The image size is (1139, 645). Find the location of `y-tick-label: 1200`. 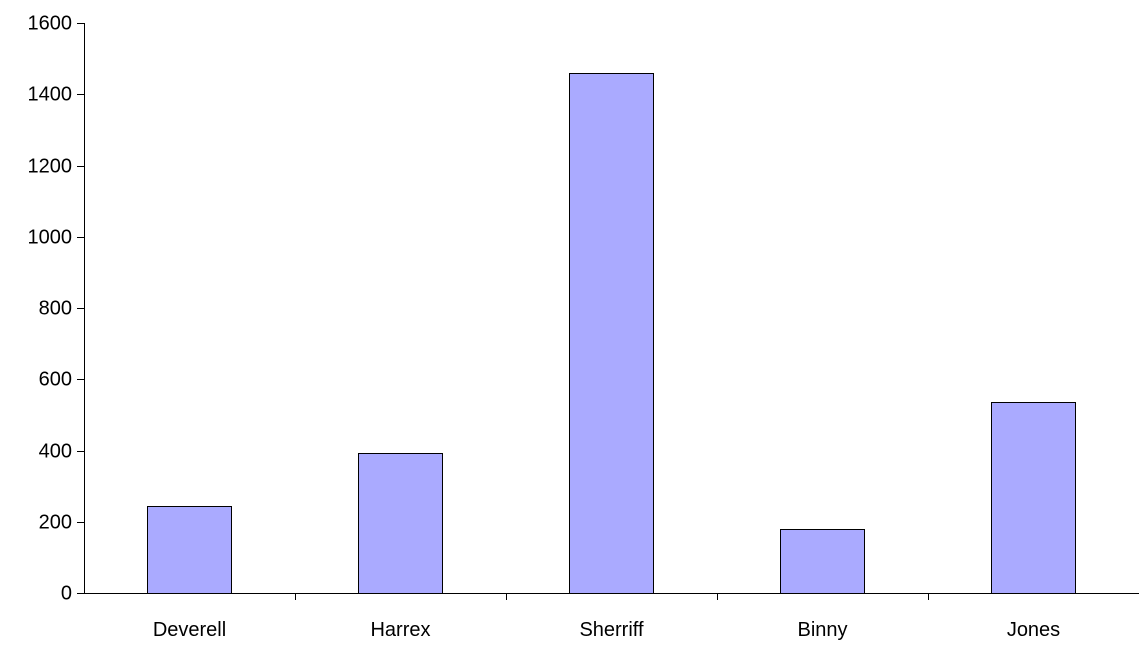

y-tick-label: 1200 is located at coordinates (50, 167).